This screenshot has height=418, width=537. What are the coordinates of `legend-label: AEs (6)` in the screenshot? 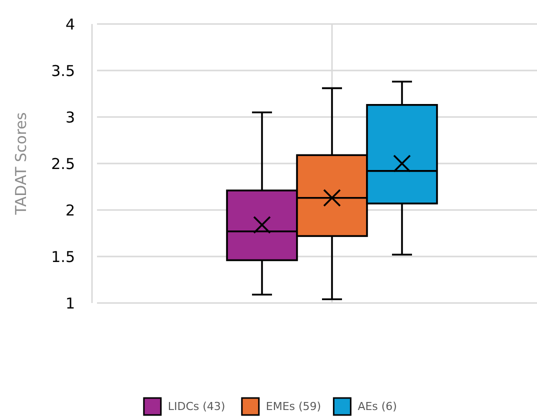 It's located at (377, 406).